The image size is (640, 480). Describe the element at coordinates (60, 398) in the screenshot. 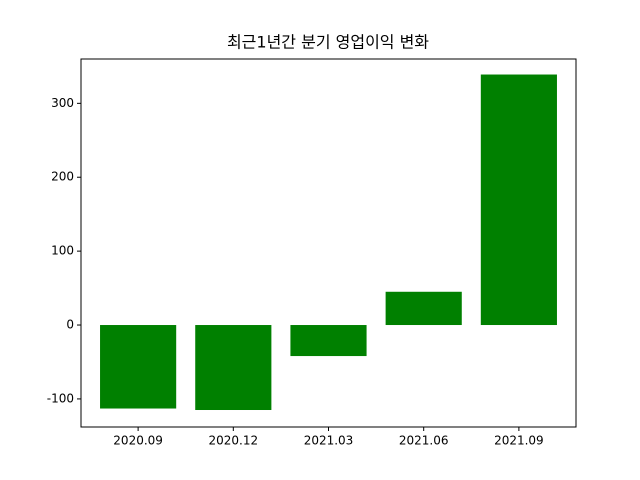

I see `y-tick-label: -100` at that location.